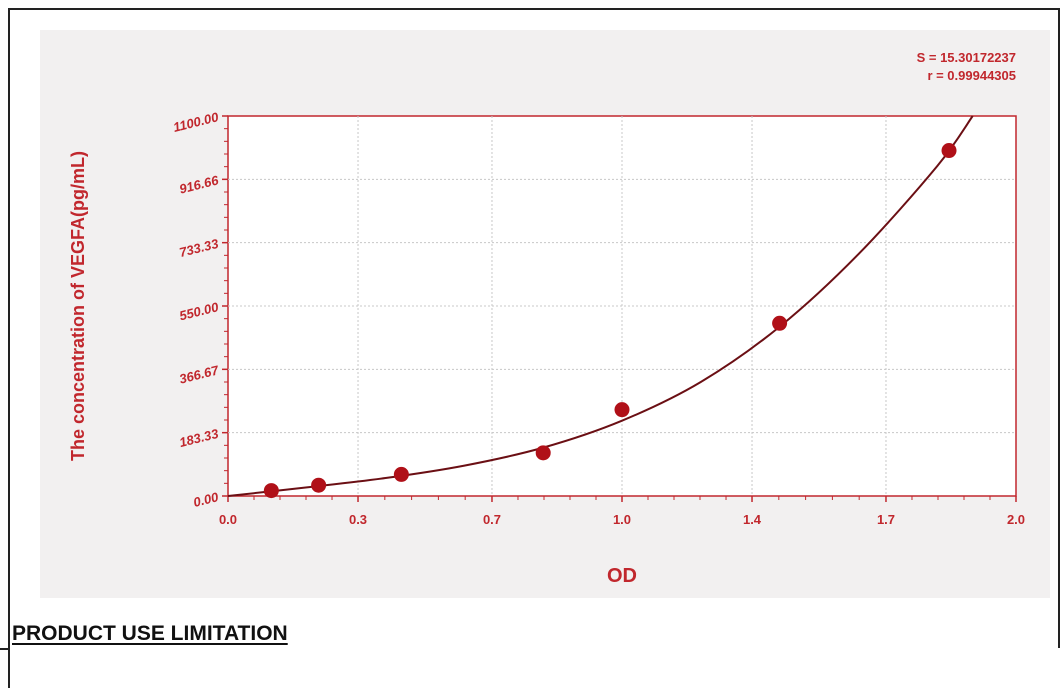 The height and width of the screenshot is (688, 1062). I want to click on stat-s-annotation: S = 15.30172237, so click(966, 57).